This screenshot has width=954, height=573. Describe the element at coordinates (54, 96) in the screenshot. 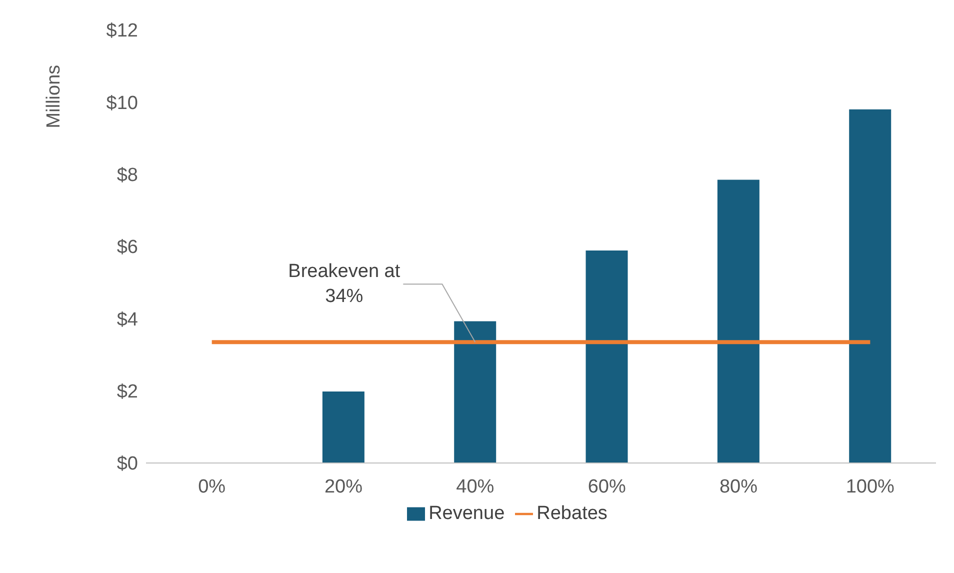

I see `y-axis-title: Millions` at that location.